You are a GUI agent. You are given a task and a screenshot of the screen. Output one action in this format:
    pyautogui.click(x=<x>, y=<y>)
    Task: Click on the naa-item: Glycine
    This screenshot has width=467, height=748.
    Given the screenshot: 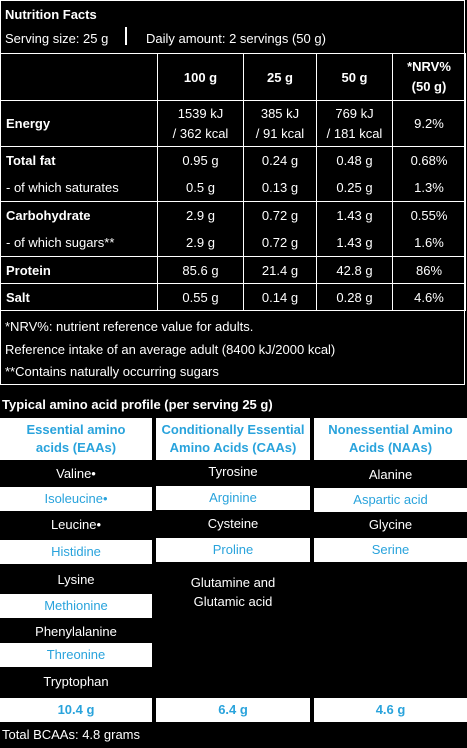 What is the action you would take?
    pyautogui.click(x=390, y=524)
    